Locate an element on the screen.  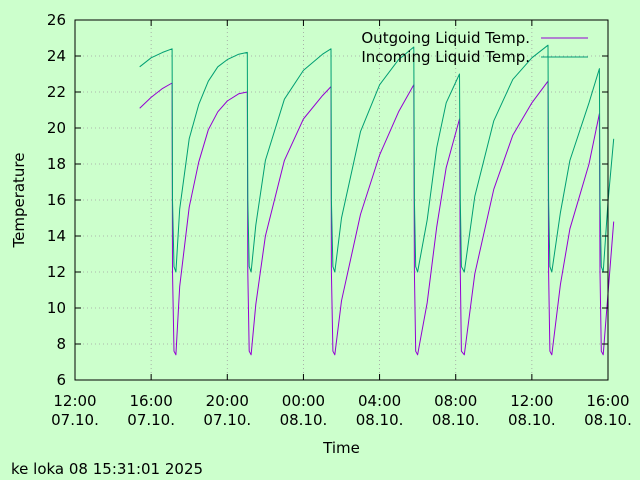
y-tick-label: 22 is located at coordinates (56, 92).